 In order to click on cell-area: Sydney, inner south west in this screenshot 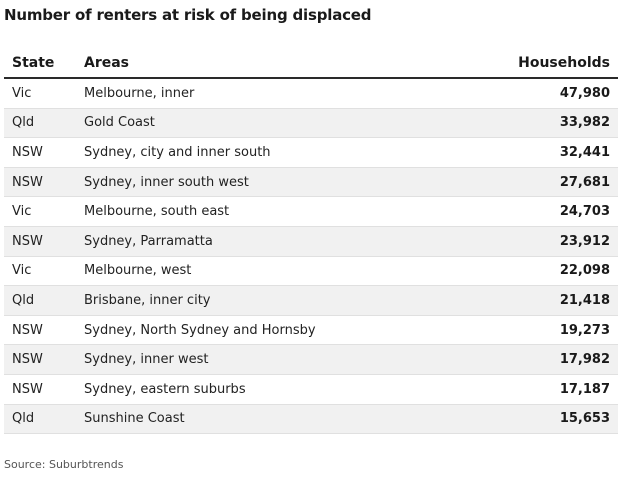, I will do `click(166, 182)`.